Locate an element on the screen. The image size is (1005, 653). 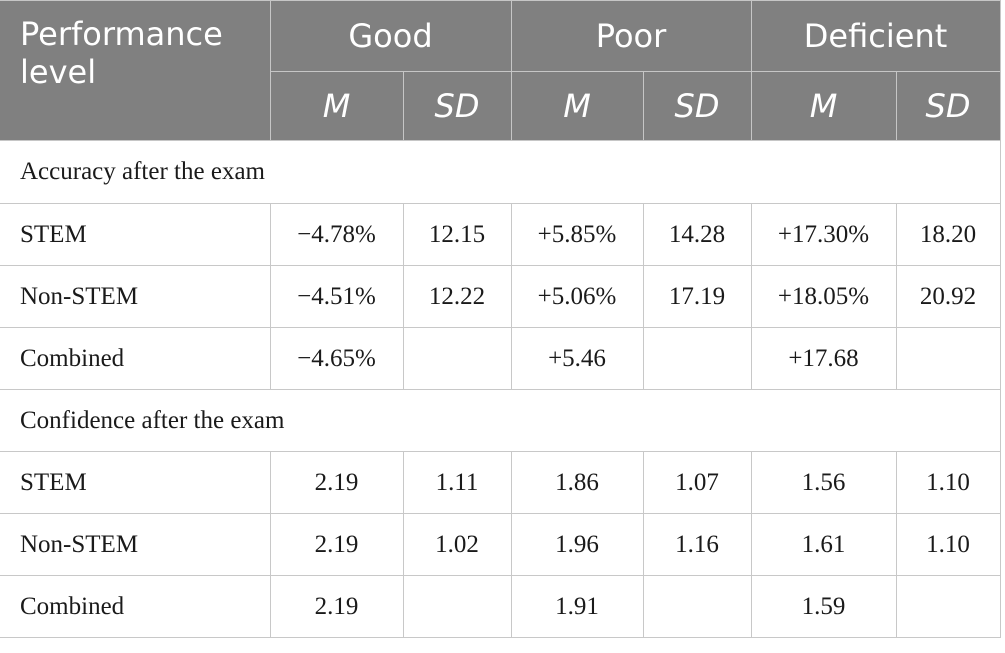
section-title-accuracy: Accuracy after the exam is located at coordinates (500, 172).